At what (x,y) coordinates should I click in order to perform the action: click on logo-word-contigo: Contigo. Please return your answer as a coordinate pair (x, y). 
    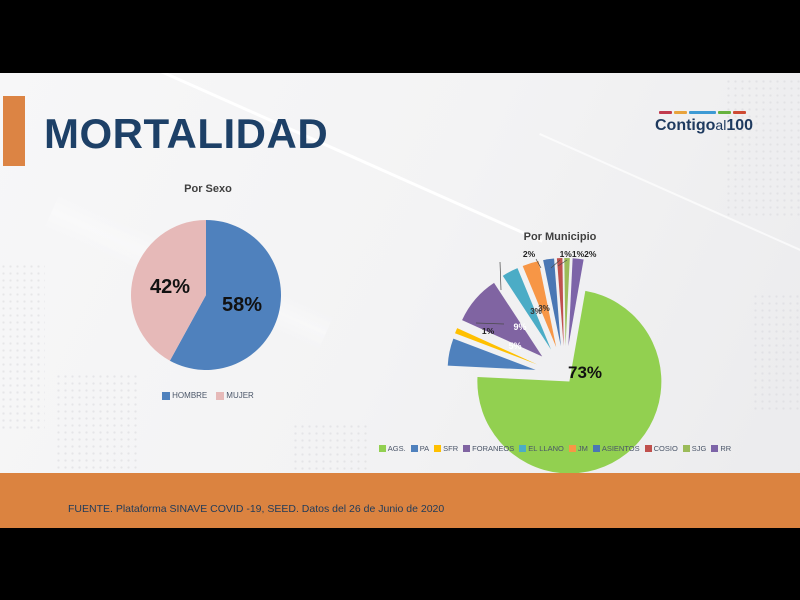
    Looking at the image, I should click on (685, 125).